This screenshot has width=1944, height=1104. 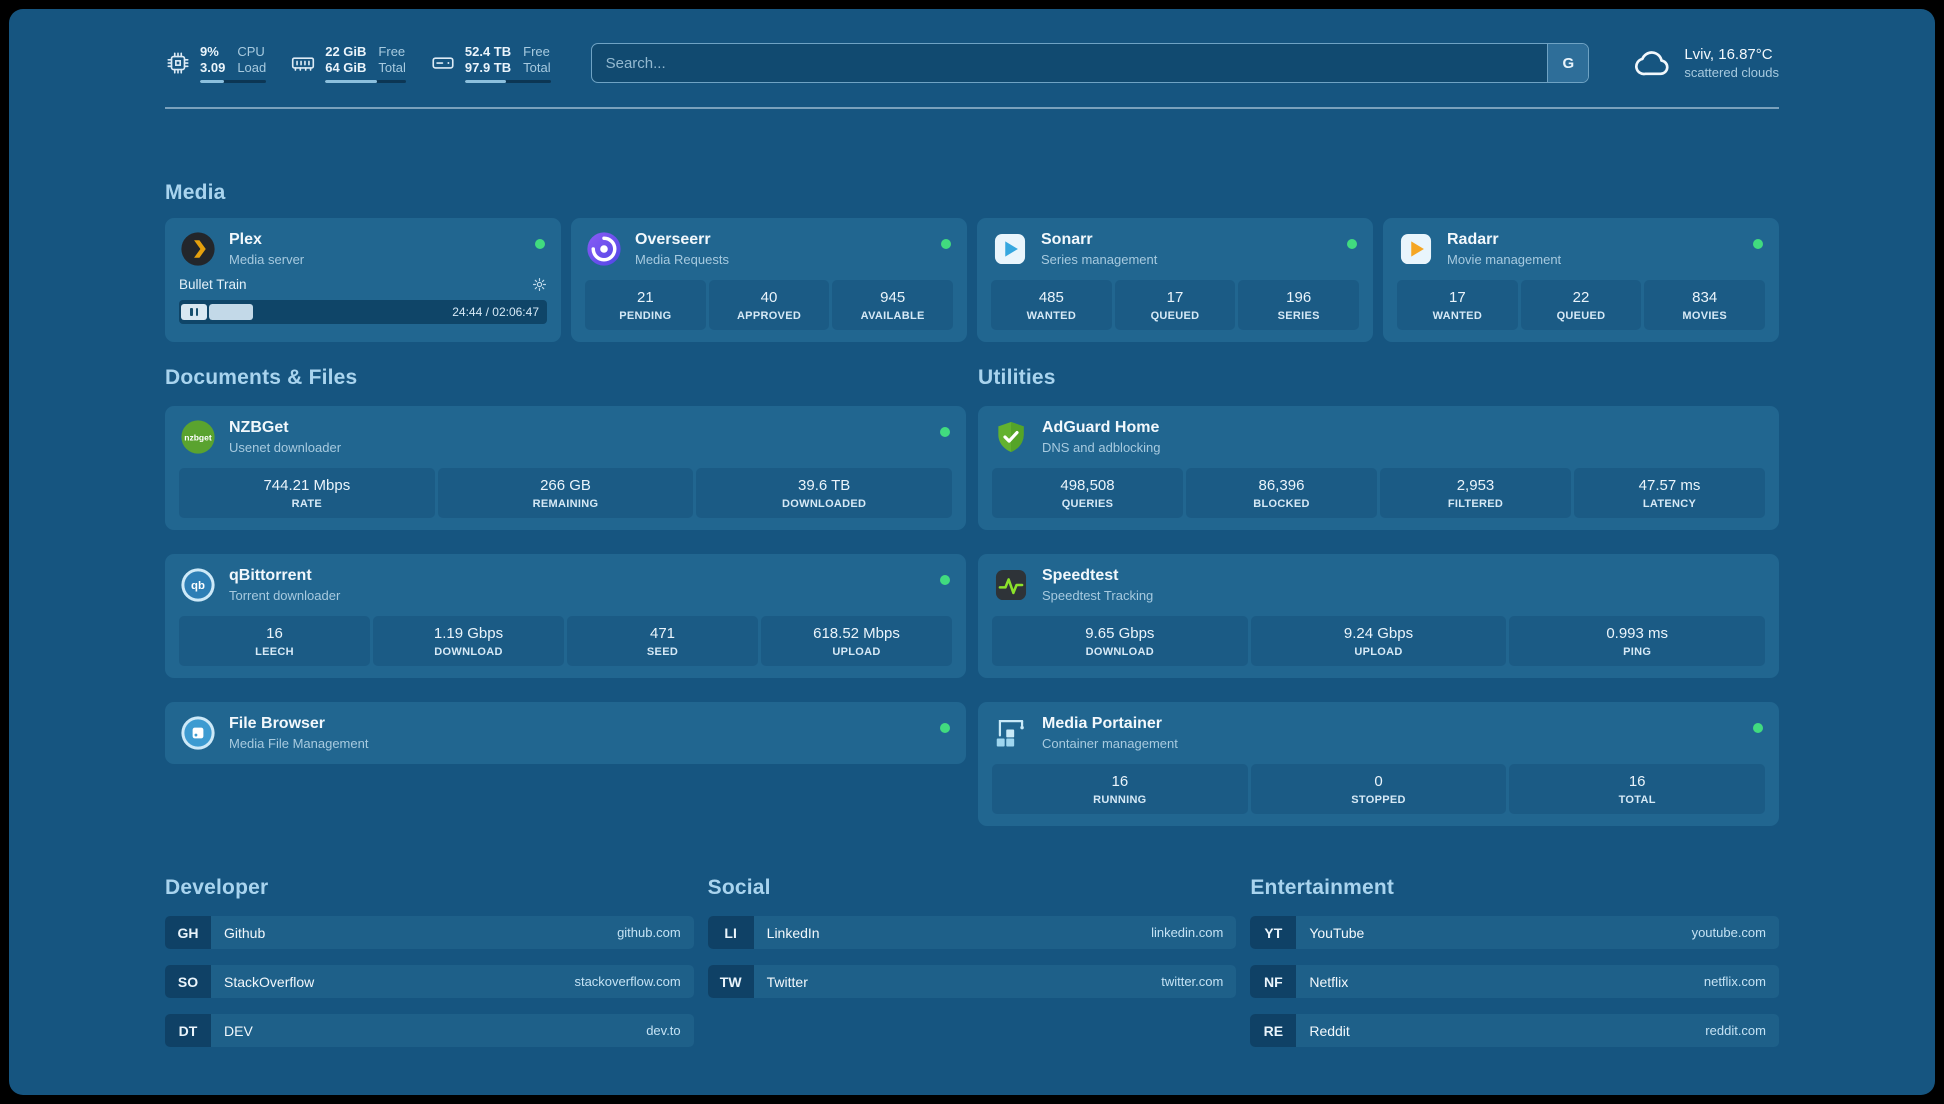 What do you see at coordinates (245, 932) in the screenshot?
I see `bookmark-name: Github` at bounding box center [245, 932].